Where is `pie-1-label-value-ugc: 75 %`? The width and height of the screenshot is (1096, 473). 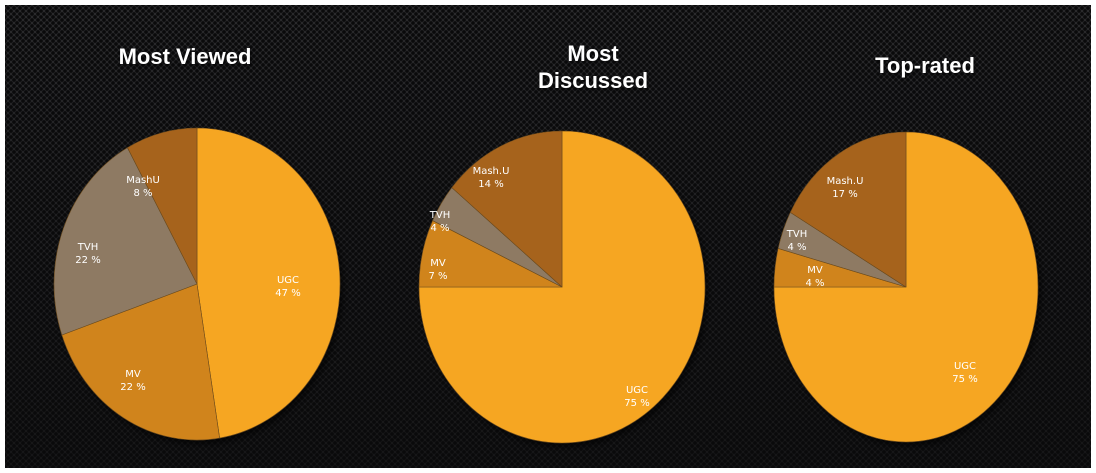 pie-1-label-value-ugc: 75 % is located at coordinates (636, 403).